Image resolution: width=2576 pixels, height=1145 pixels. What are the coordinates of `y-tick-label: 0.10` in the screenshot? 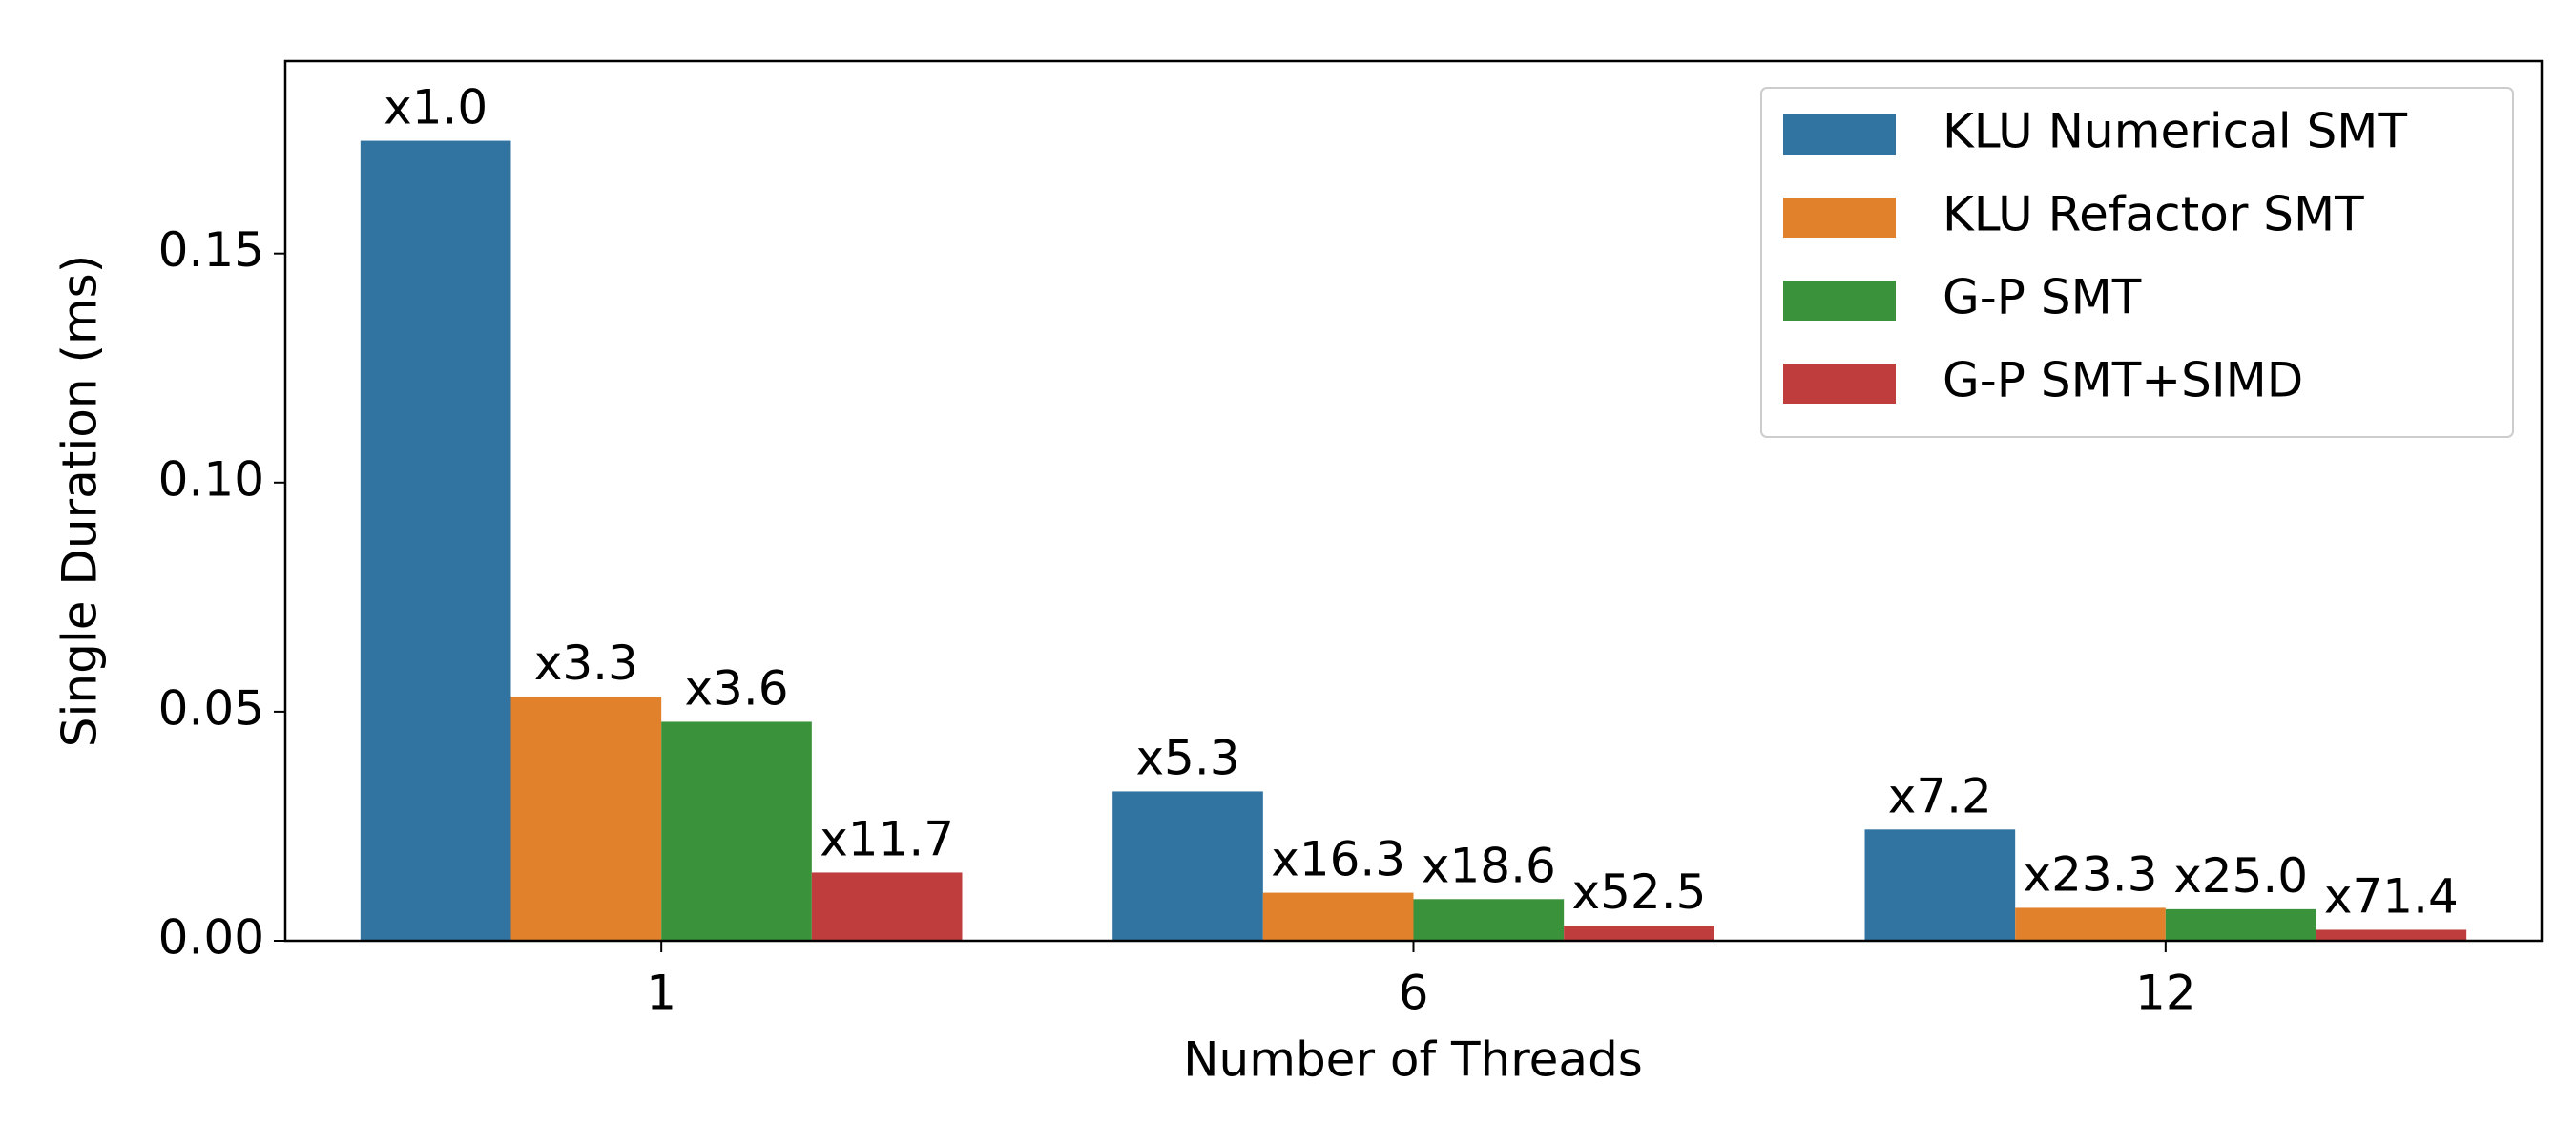 It's located at (211, 479).